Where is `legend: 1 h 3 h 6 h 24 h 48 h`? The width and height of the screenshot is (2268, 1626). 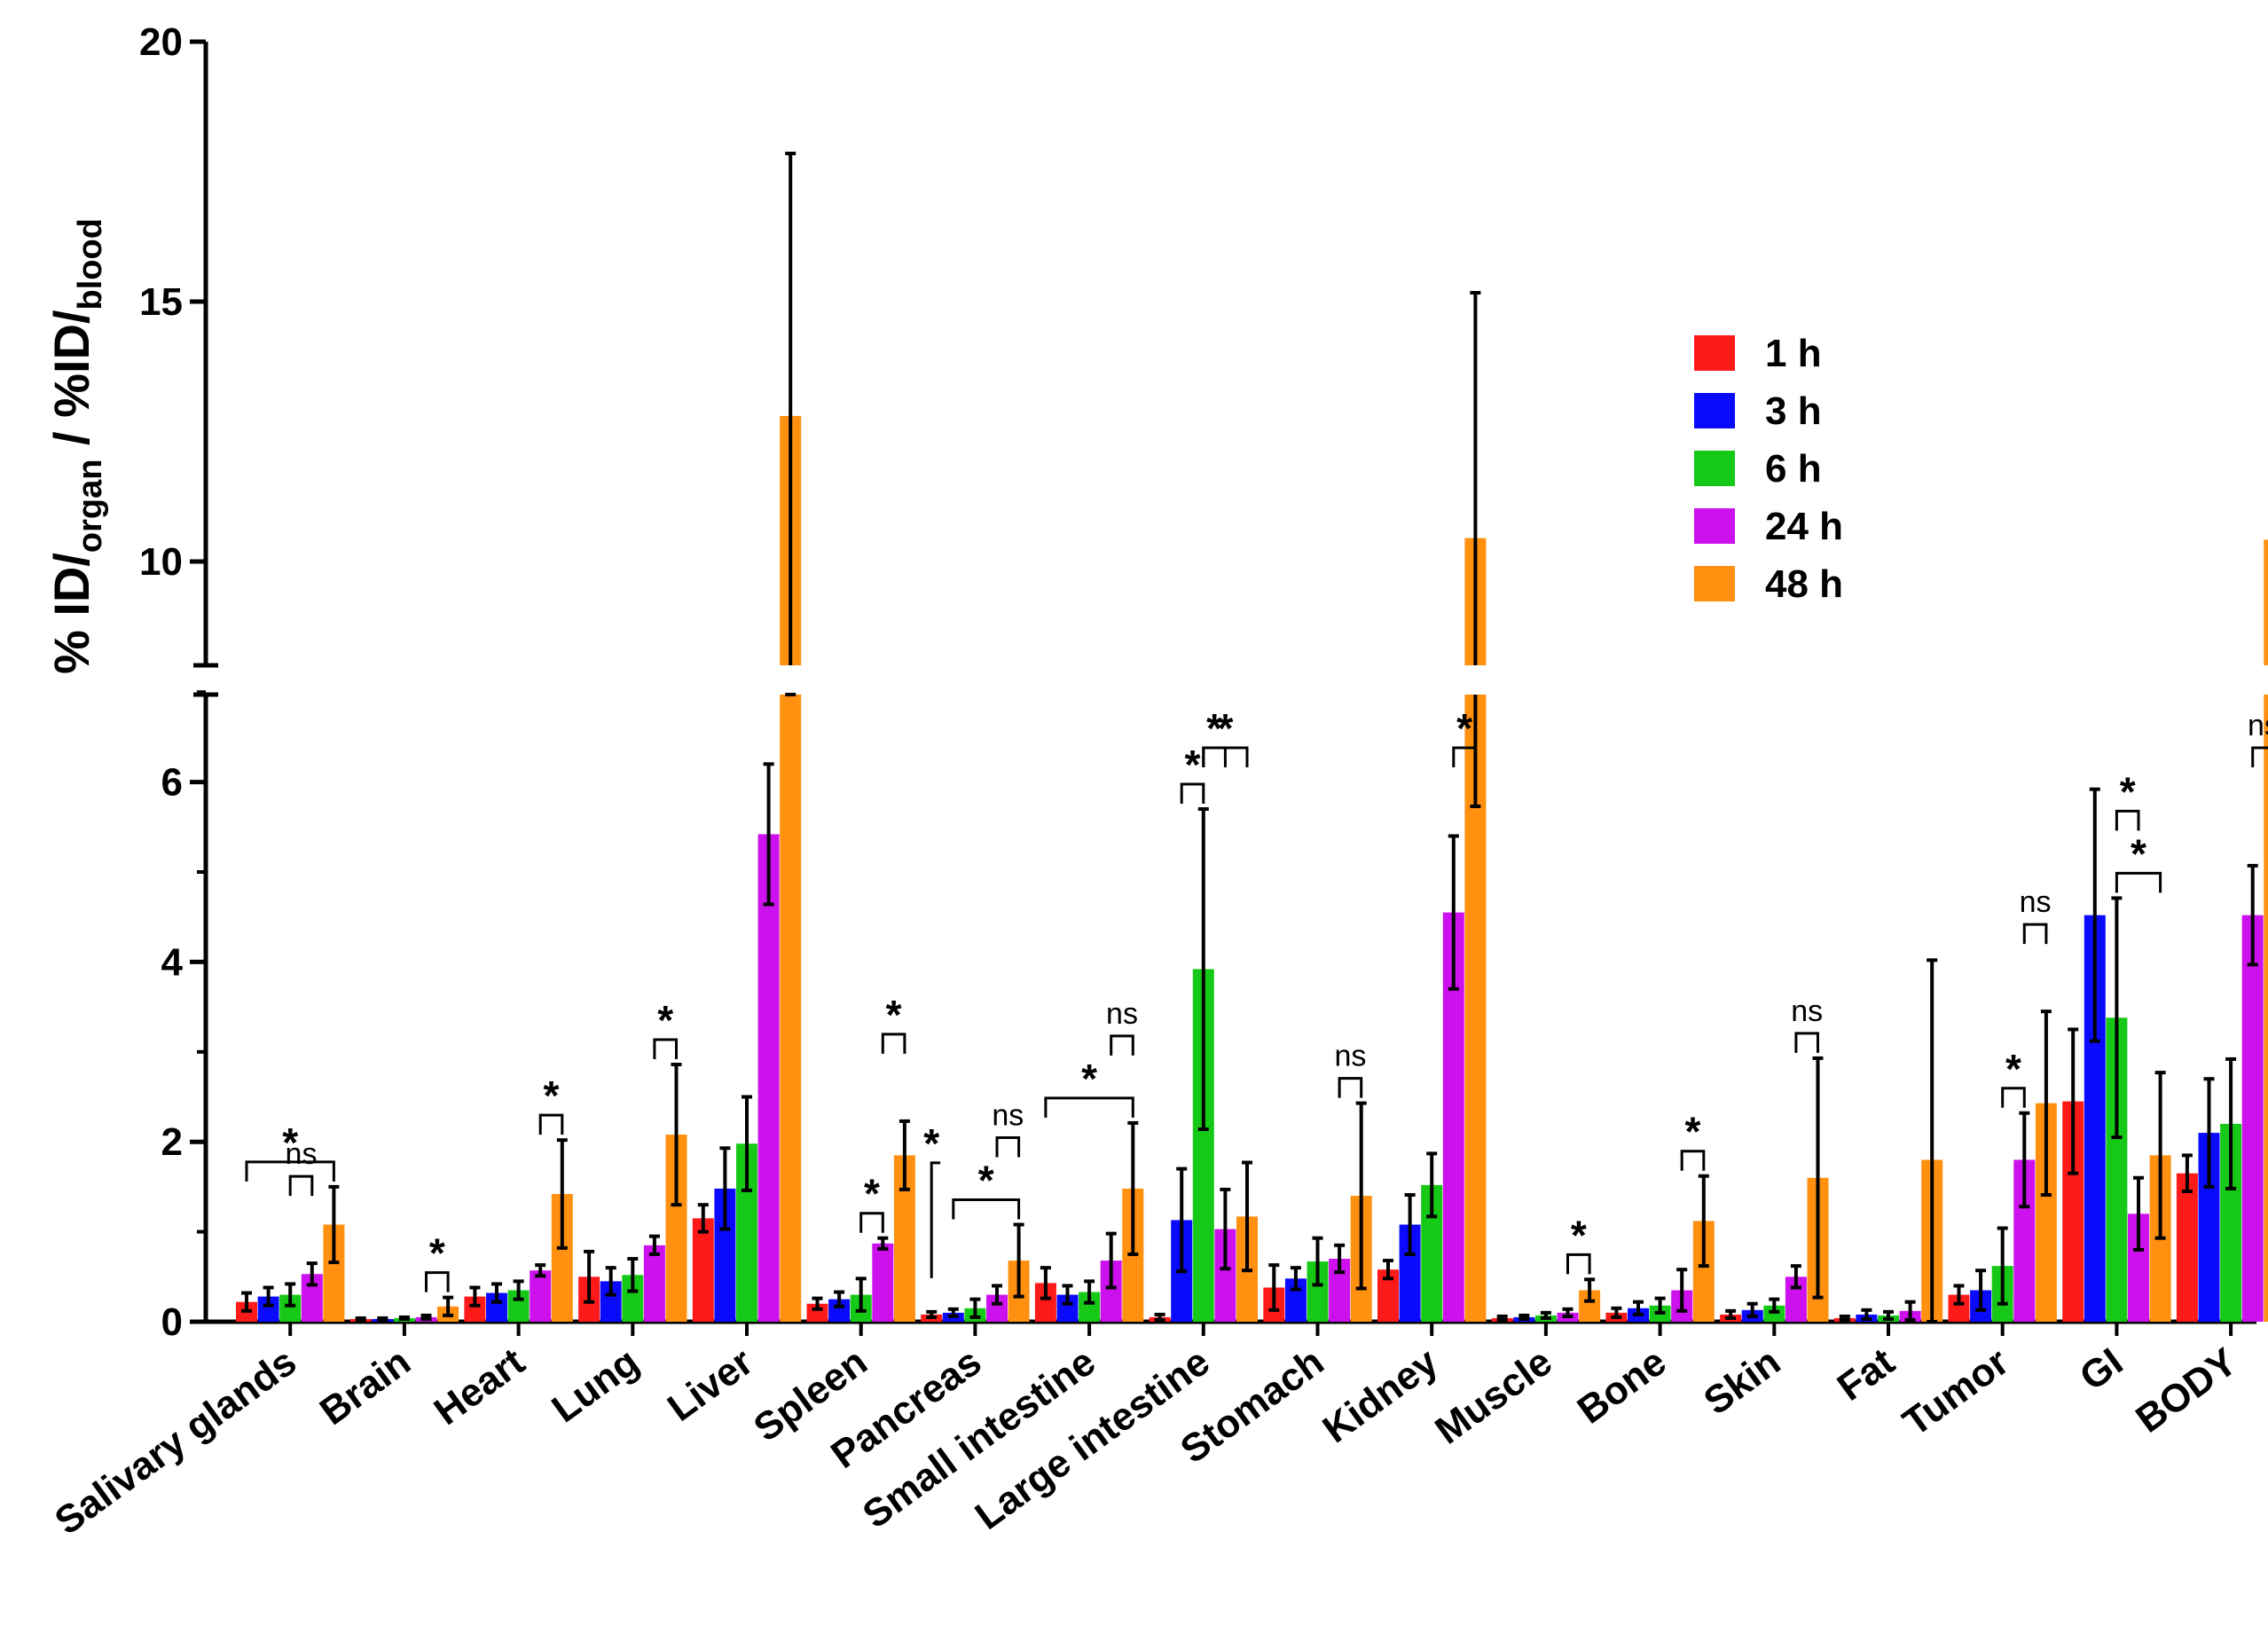 legend: 1 h 3 h 6 h 24 h 48 h is located at coordinates (1768, 469).